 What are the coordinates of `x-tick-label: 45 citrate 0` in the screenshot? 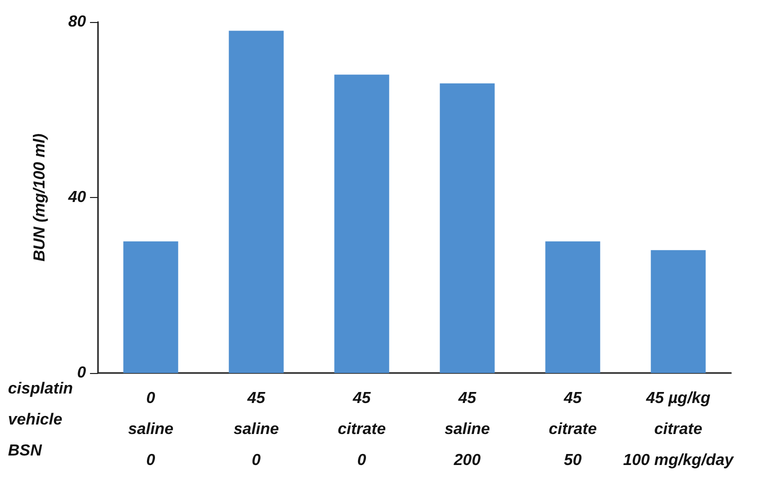 It's located at (362, 429).